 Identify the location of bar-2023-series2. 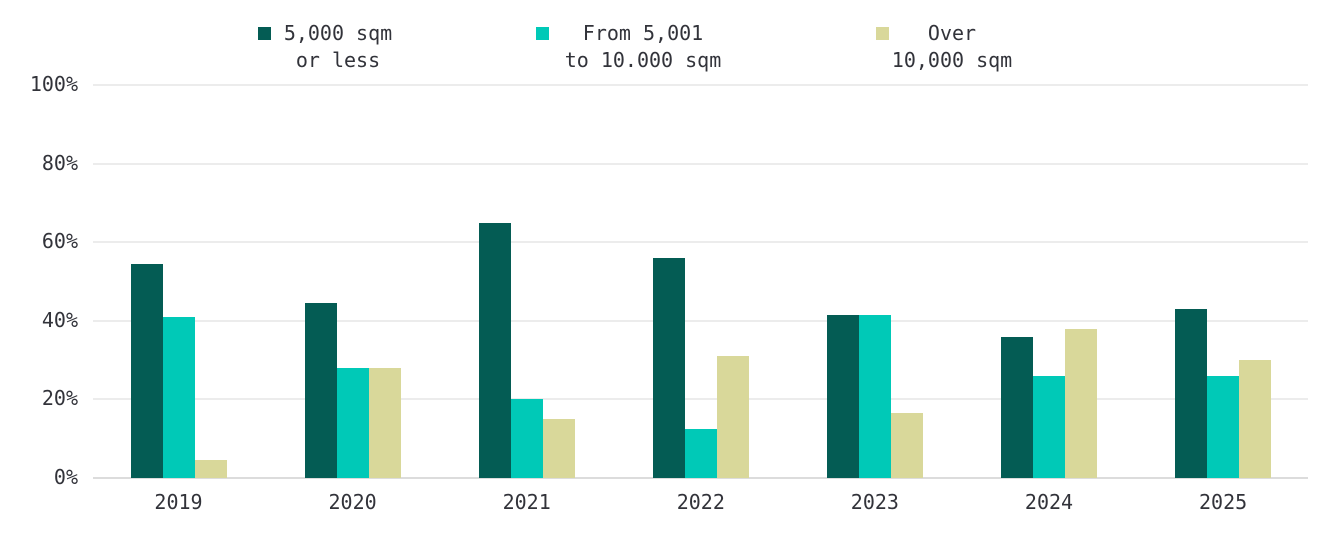
(874, 396).